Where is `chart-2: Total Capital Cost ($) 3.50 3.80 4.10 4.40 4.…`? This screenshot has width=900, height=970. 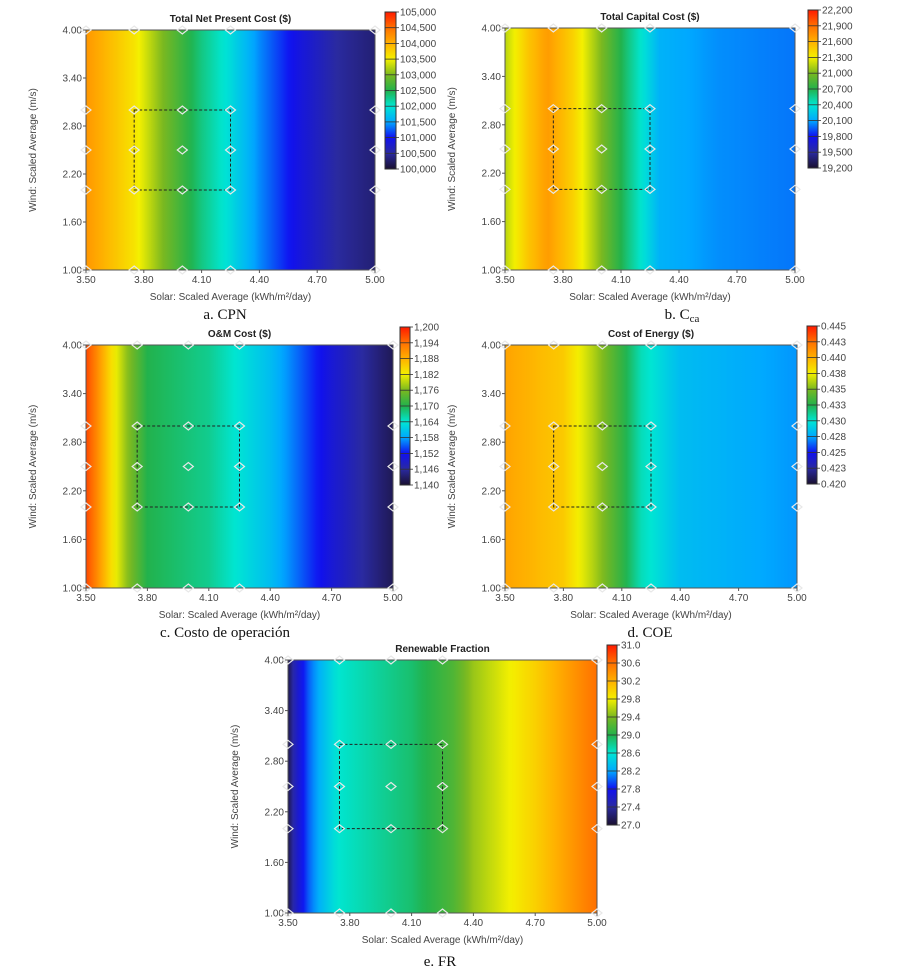
chart-2: Total Capital Cost ($) 3.50 3.80 4.10 4.40 4.… is located at coordinates (650, 166).